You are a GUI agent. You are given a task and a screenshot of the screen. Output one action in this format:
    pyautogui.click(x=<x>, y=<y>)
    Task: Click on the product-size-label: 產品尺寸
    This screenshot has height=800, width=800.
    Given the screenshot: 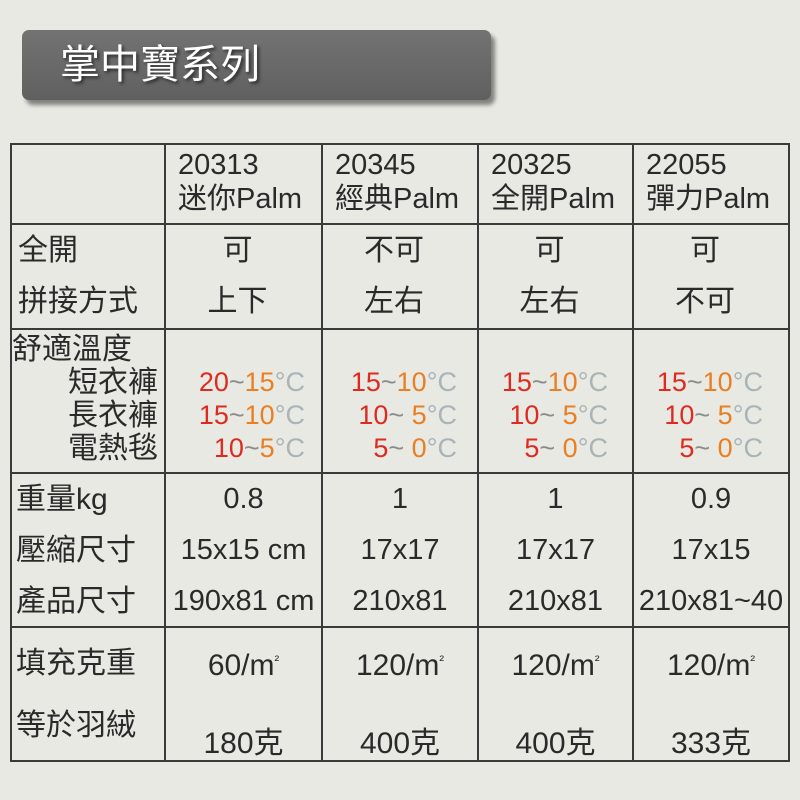 What is the action you would take?
    pyautogui.click(x=76, y=601)
    